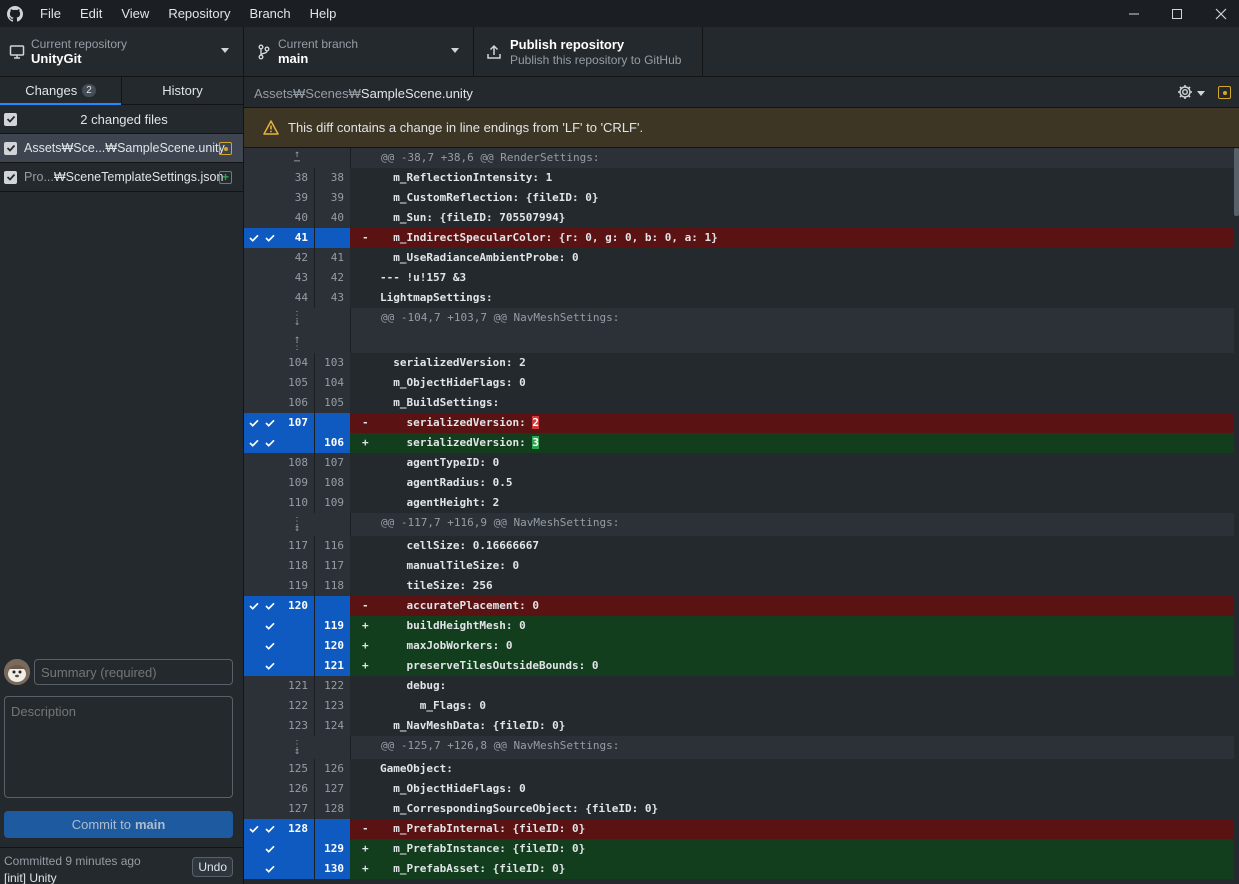  I want to click on tab-changes: Changes 2, so click(61, 91).